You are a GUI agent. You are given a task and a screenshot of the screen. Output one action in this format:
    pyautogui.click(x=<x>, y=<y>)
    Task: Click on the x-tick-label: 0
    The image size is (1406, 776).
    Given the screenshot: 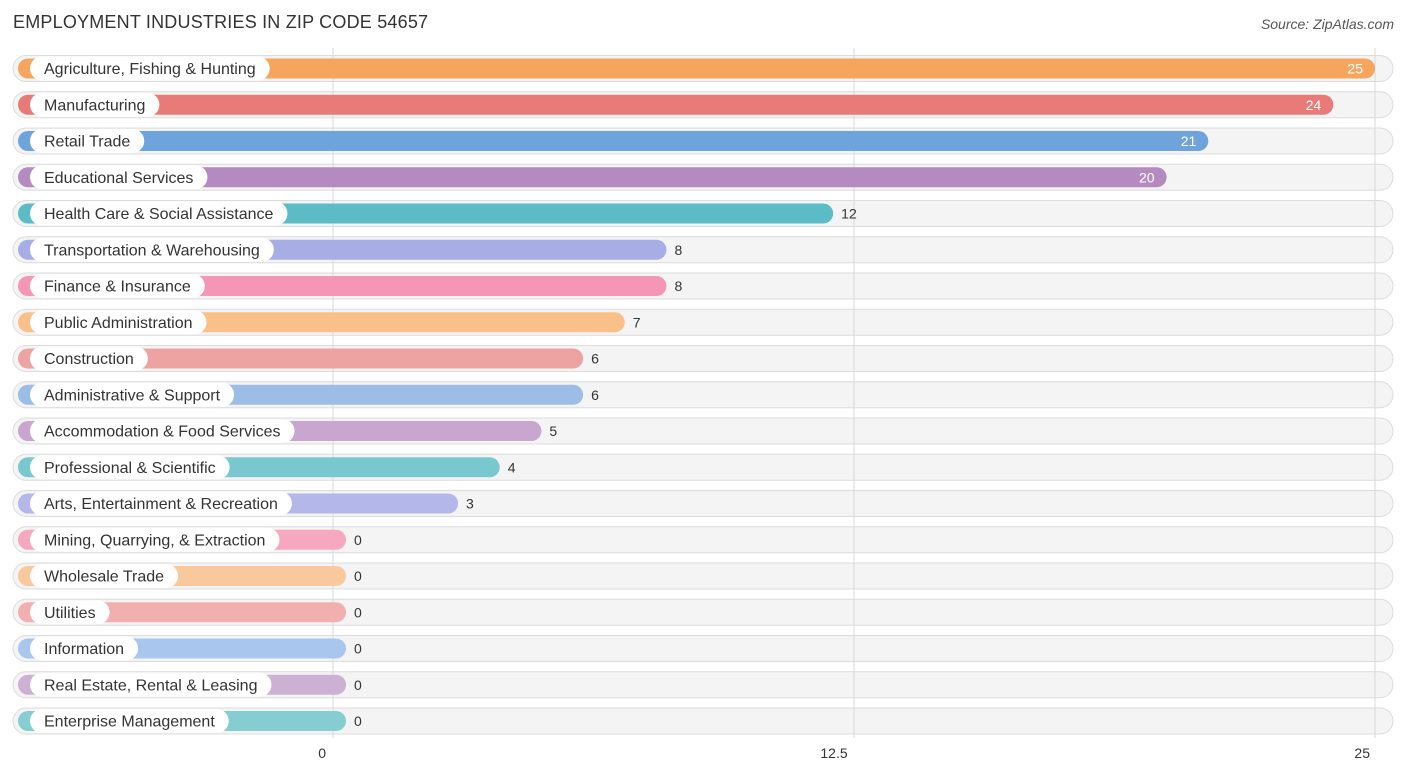 What is the action you would take?
    pyautogui.click(x=322, y=753)
    